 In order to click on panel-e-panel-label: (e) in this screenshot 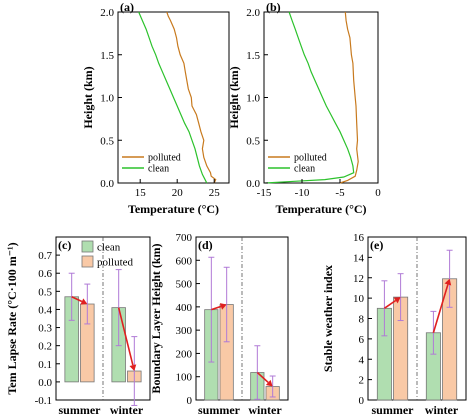, I will do `click(376, 245)`.